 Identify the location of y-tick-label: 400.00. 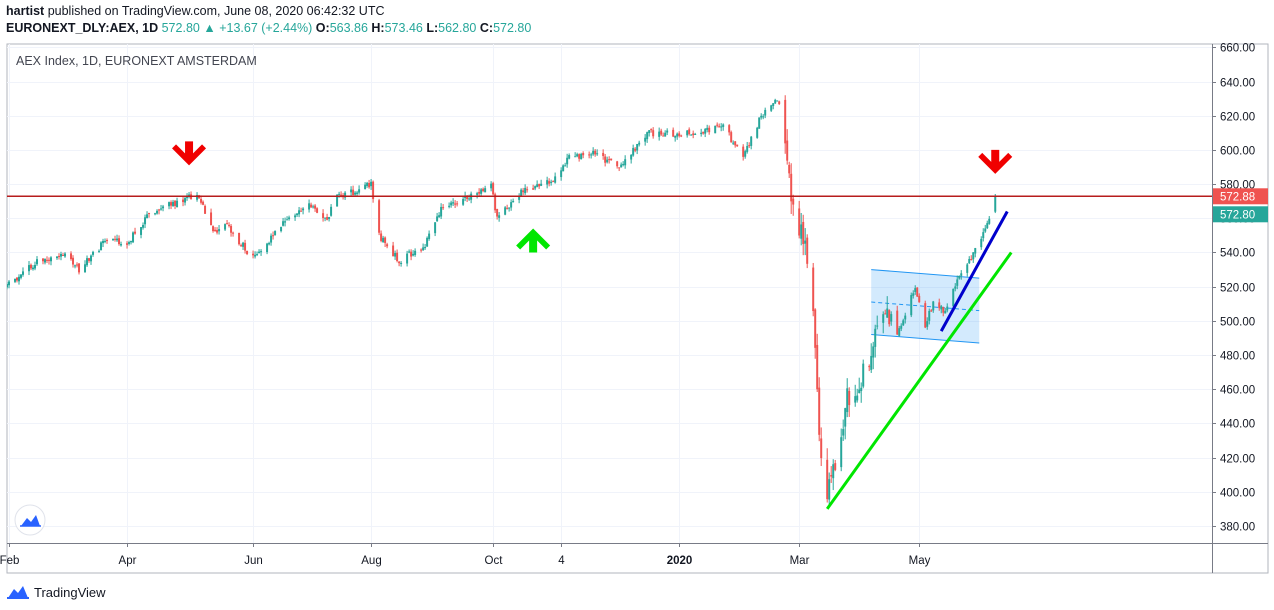
(1237, 494).